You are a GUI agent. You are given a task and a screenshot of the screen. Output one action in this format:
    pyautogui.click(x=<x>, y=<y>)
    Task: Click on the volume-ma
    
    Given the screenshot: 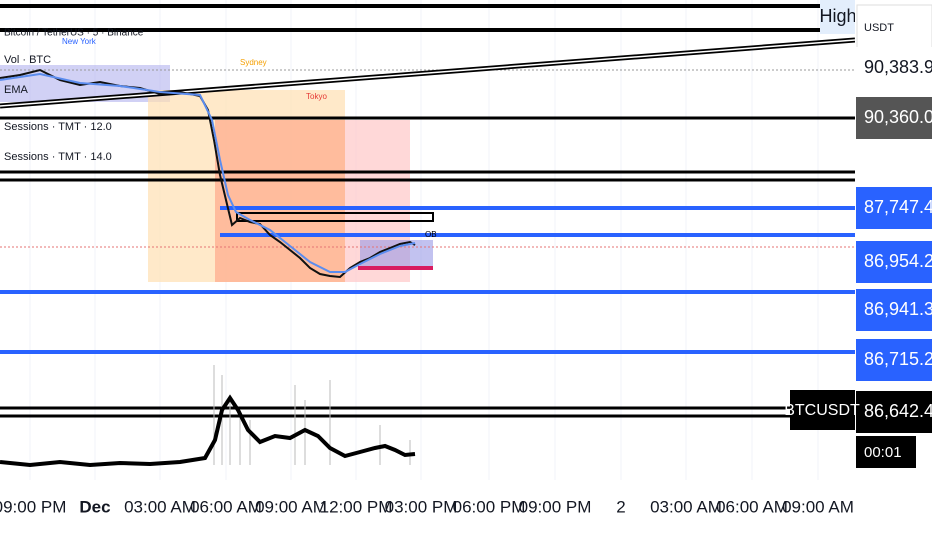 What is the action you would take?
    pyautogui.click(x=208, y=431)
    